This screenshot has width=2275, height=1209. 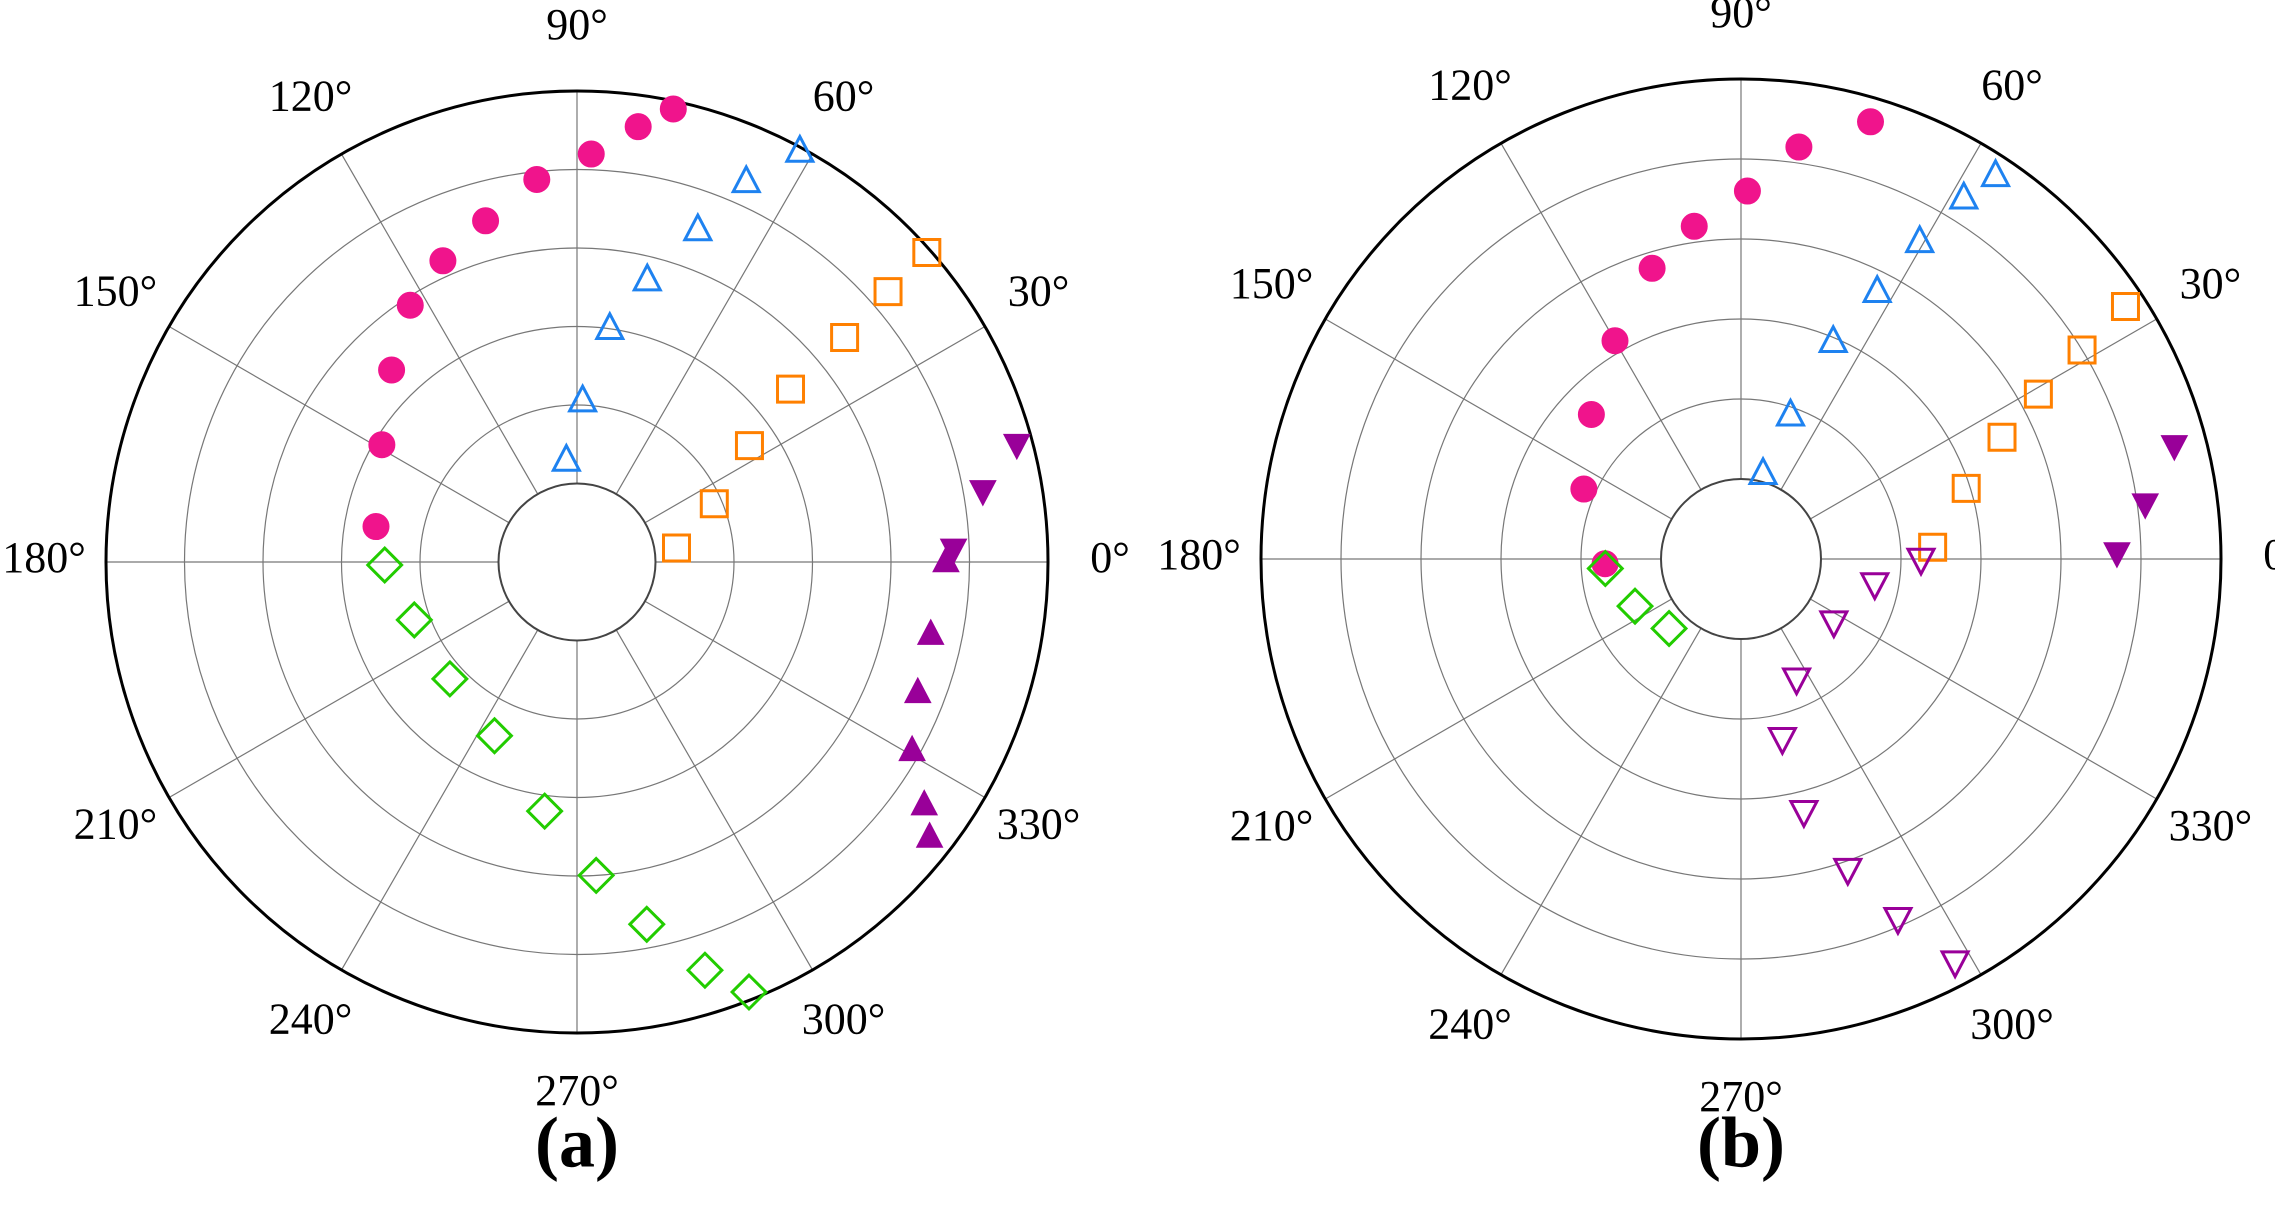 I want to click on panel-label: (a), so click(x=577, y=1143).